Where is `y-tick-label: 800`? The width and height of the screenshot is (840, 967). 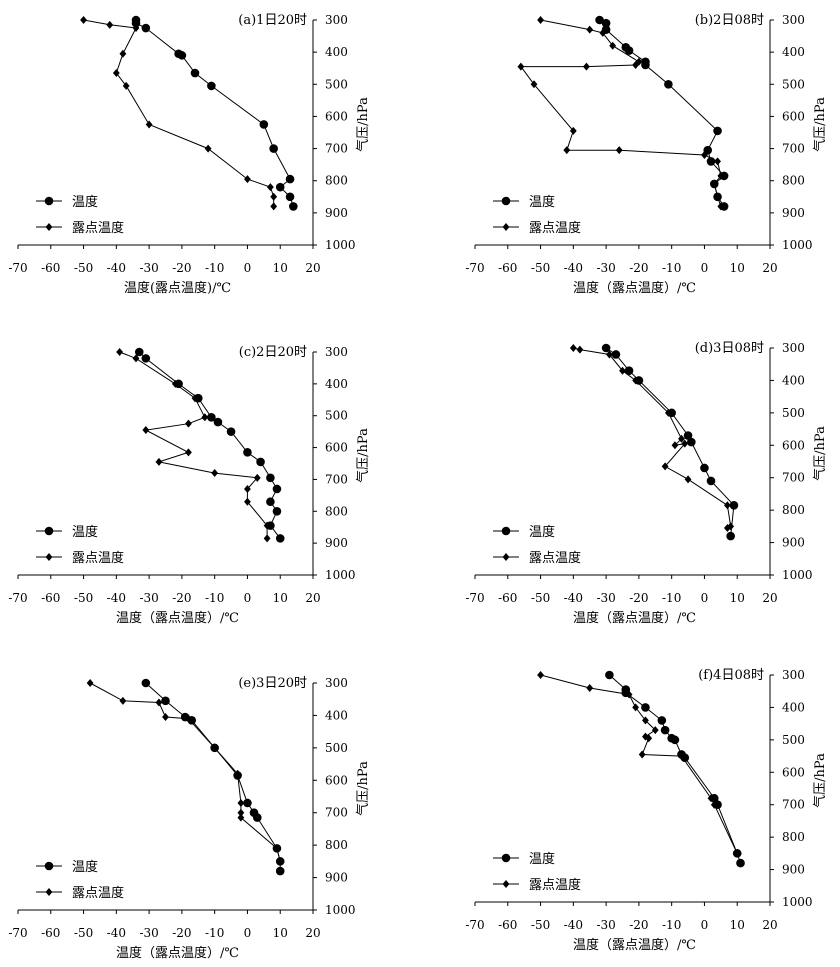
y-tick-label: 800 is located at coordinates (336, 181).